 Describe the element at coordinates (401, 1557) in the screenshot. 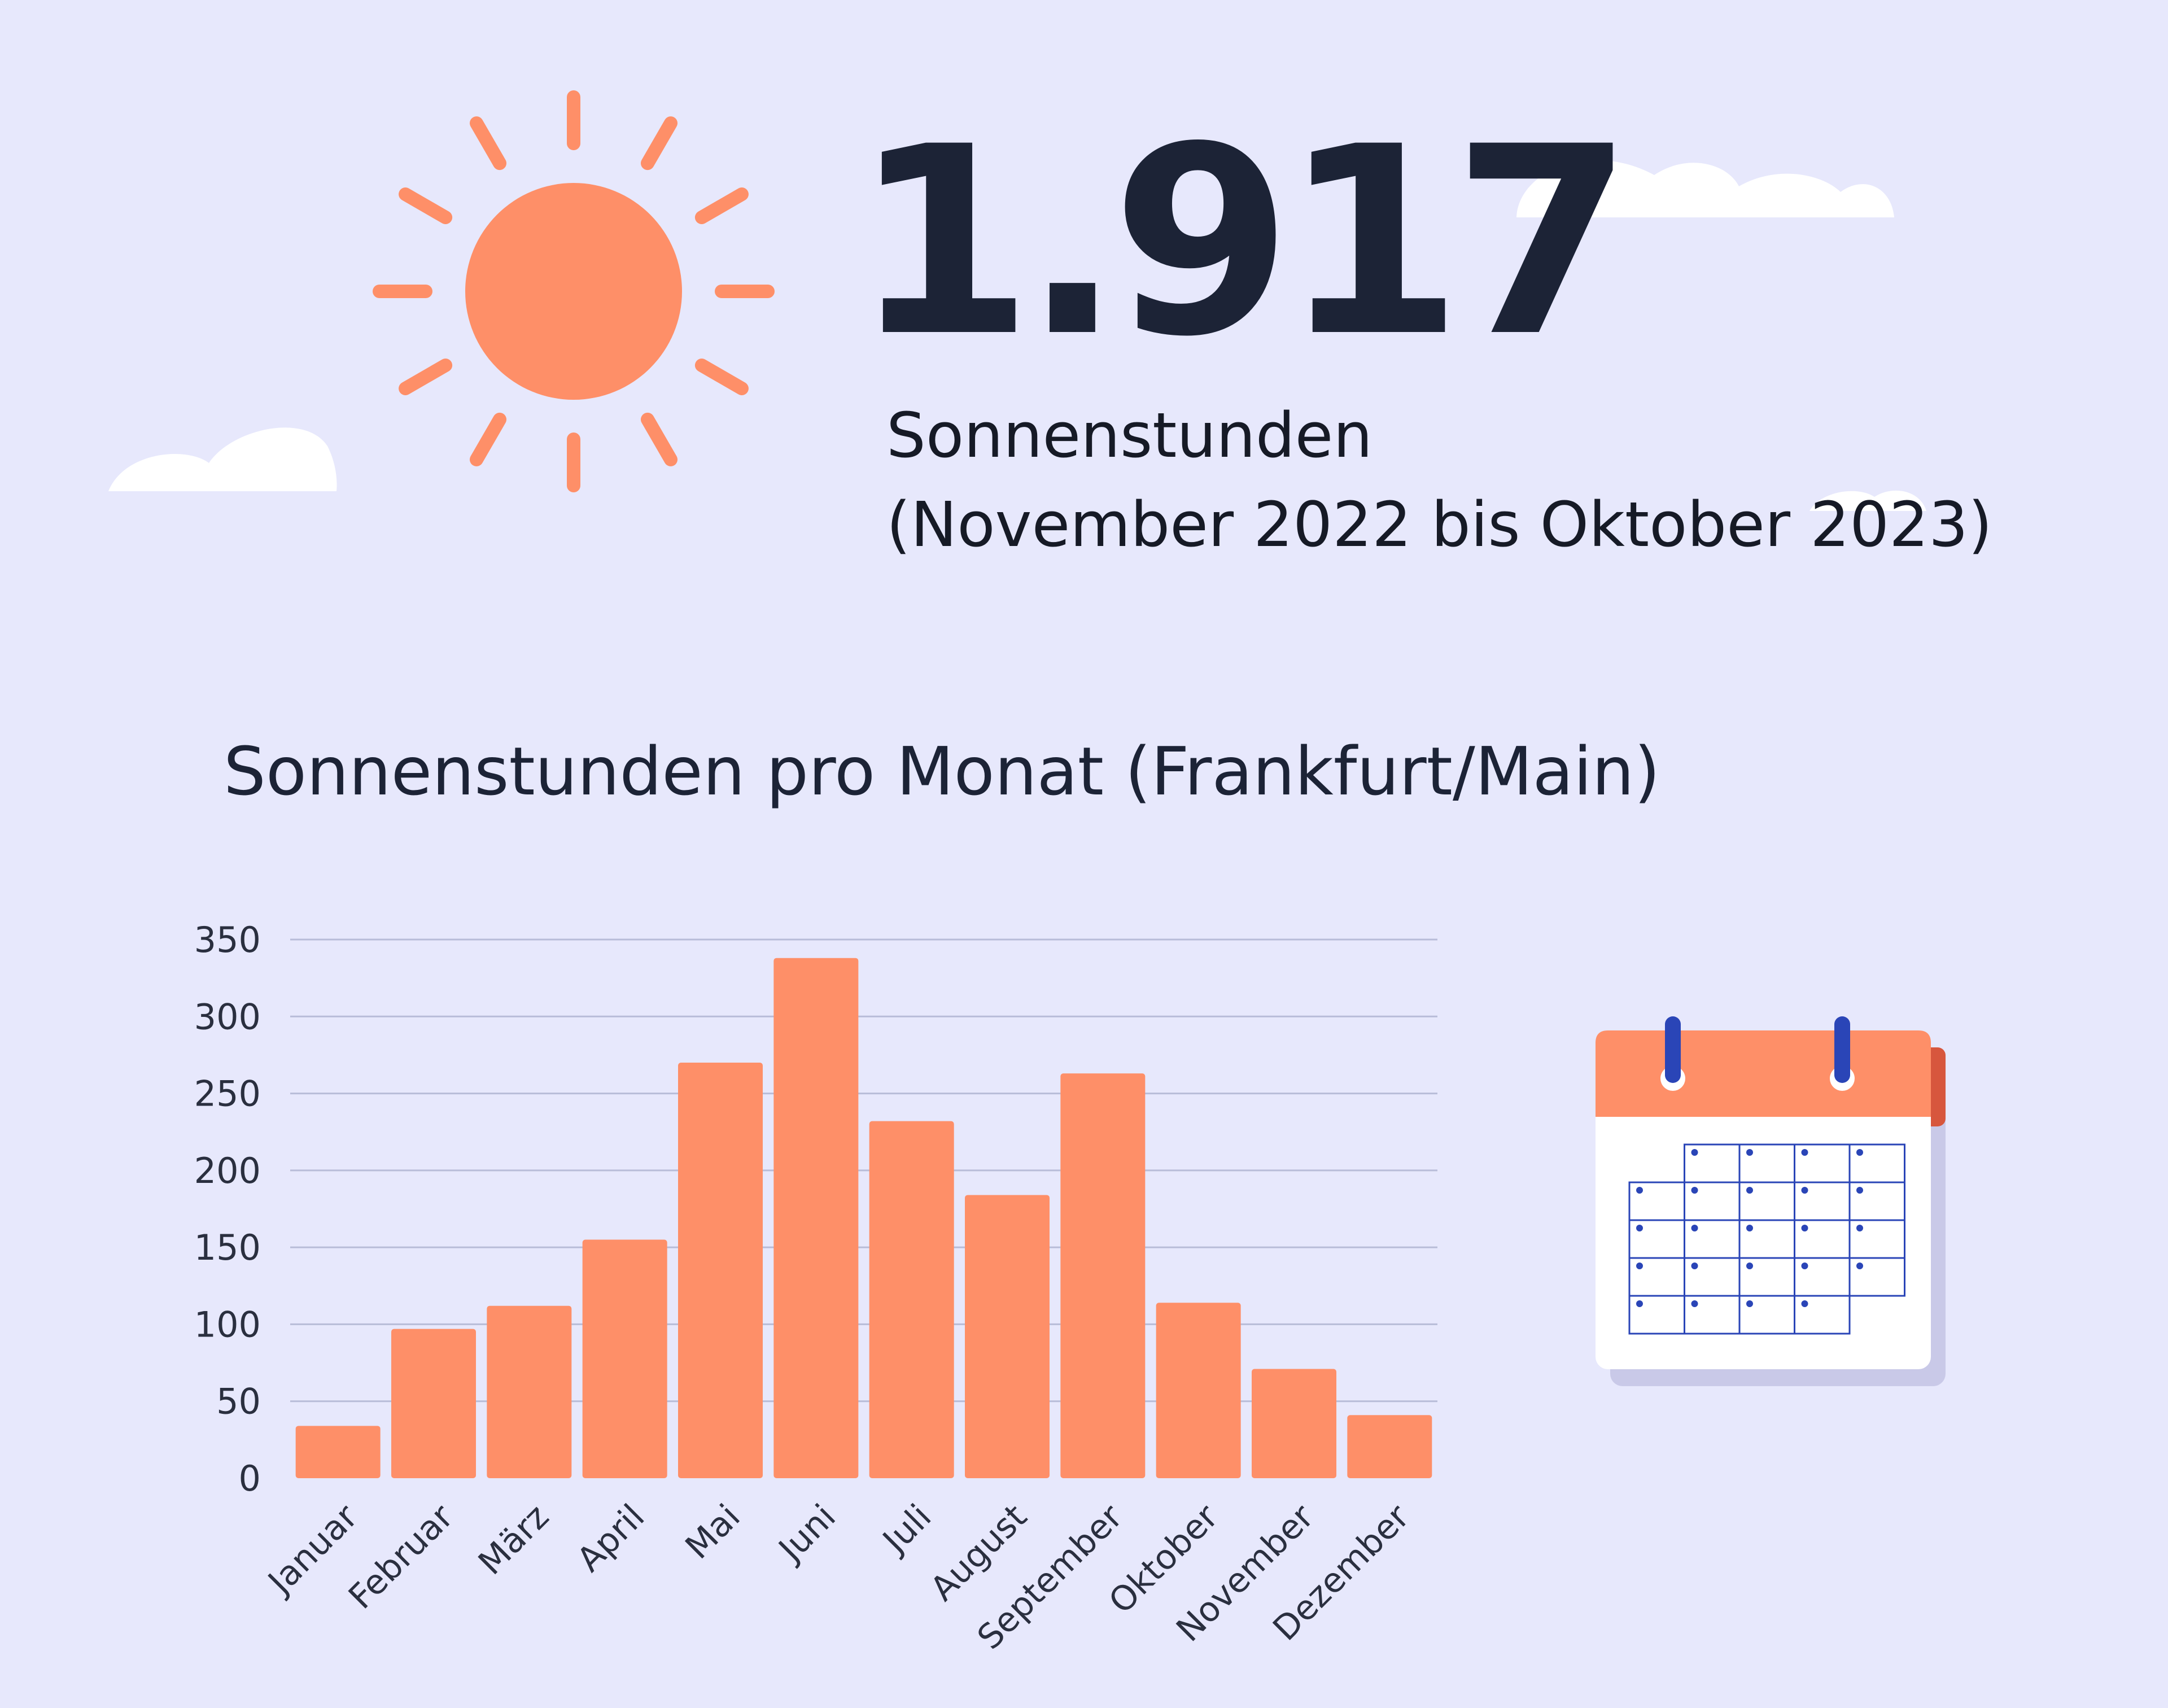

I see `x-tick-label: Februar` at that location.